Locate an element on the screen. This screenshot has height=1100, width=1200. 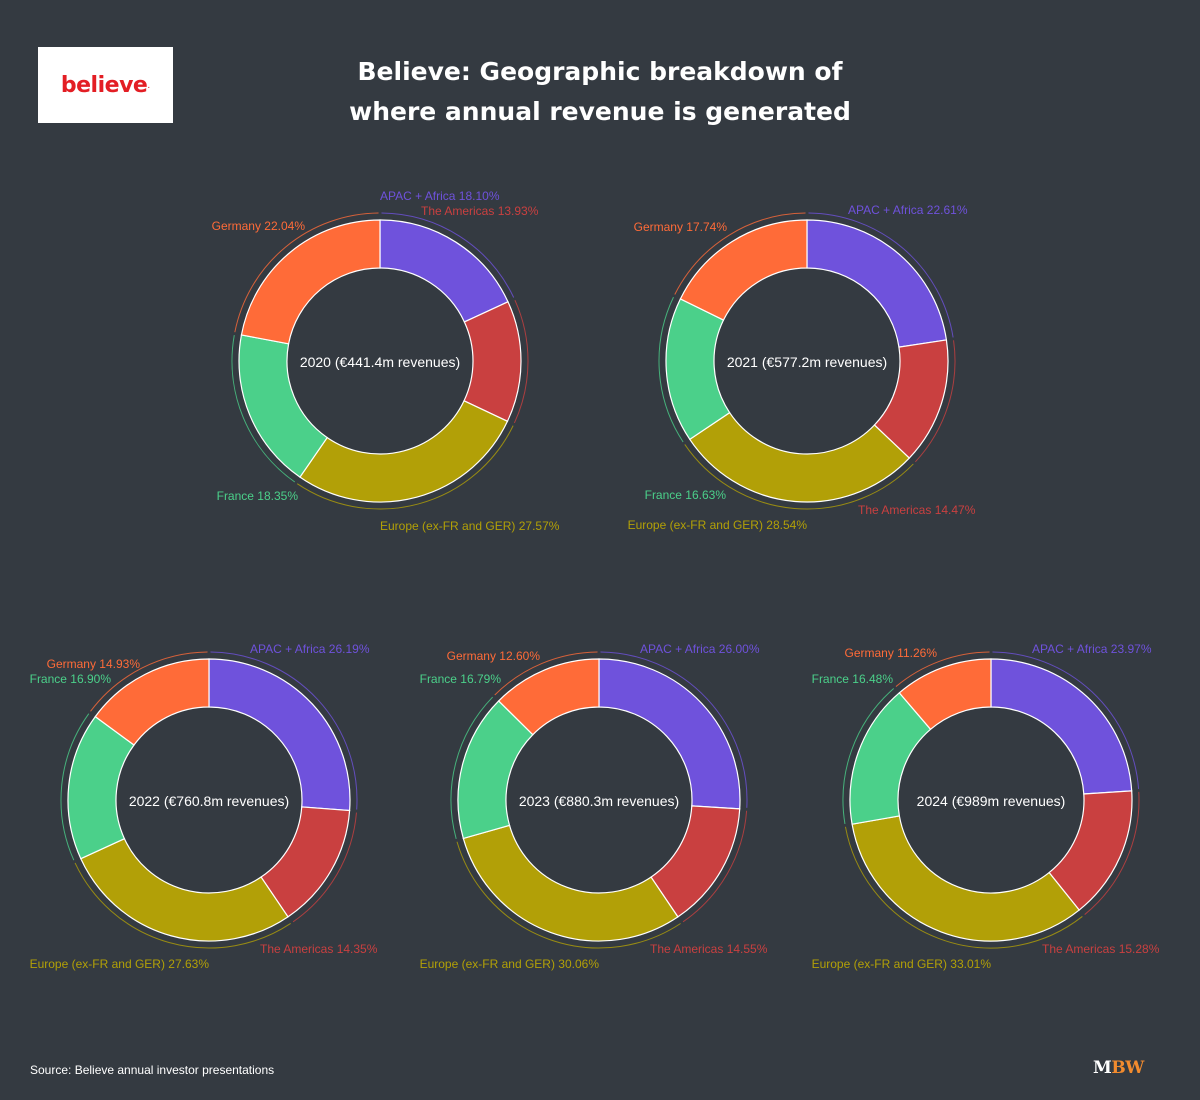
slice-2024-apac-africa is located at coordinates (1061, 726).